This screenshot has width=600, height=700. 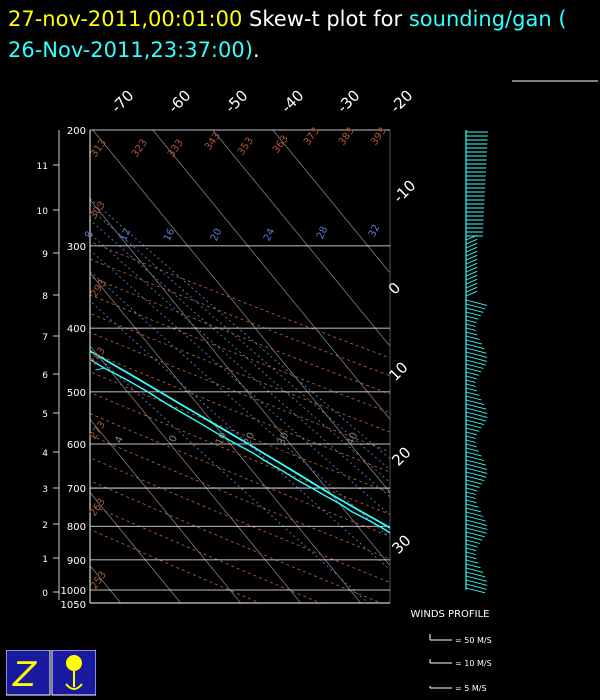 What do you see at coordinates (76, 131) in the screenshot?
I see `pressure-tick-label: 200` at bounding box center [76, 131].